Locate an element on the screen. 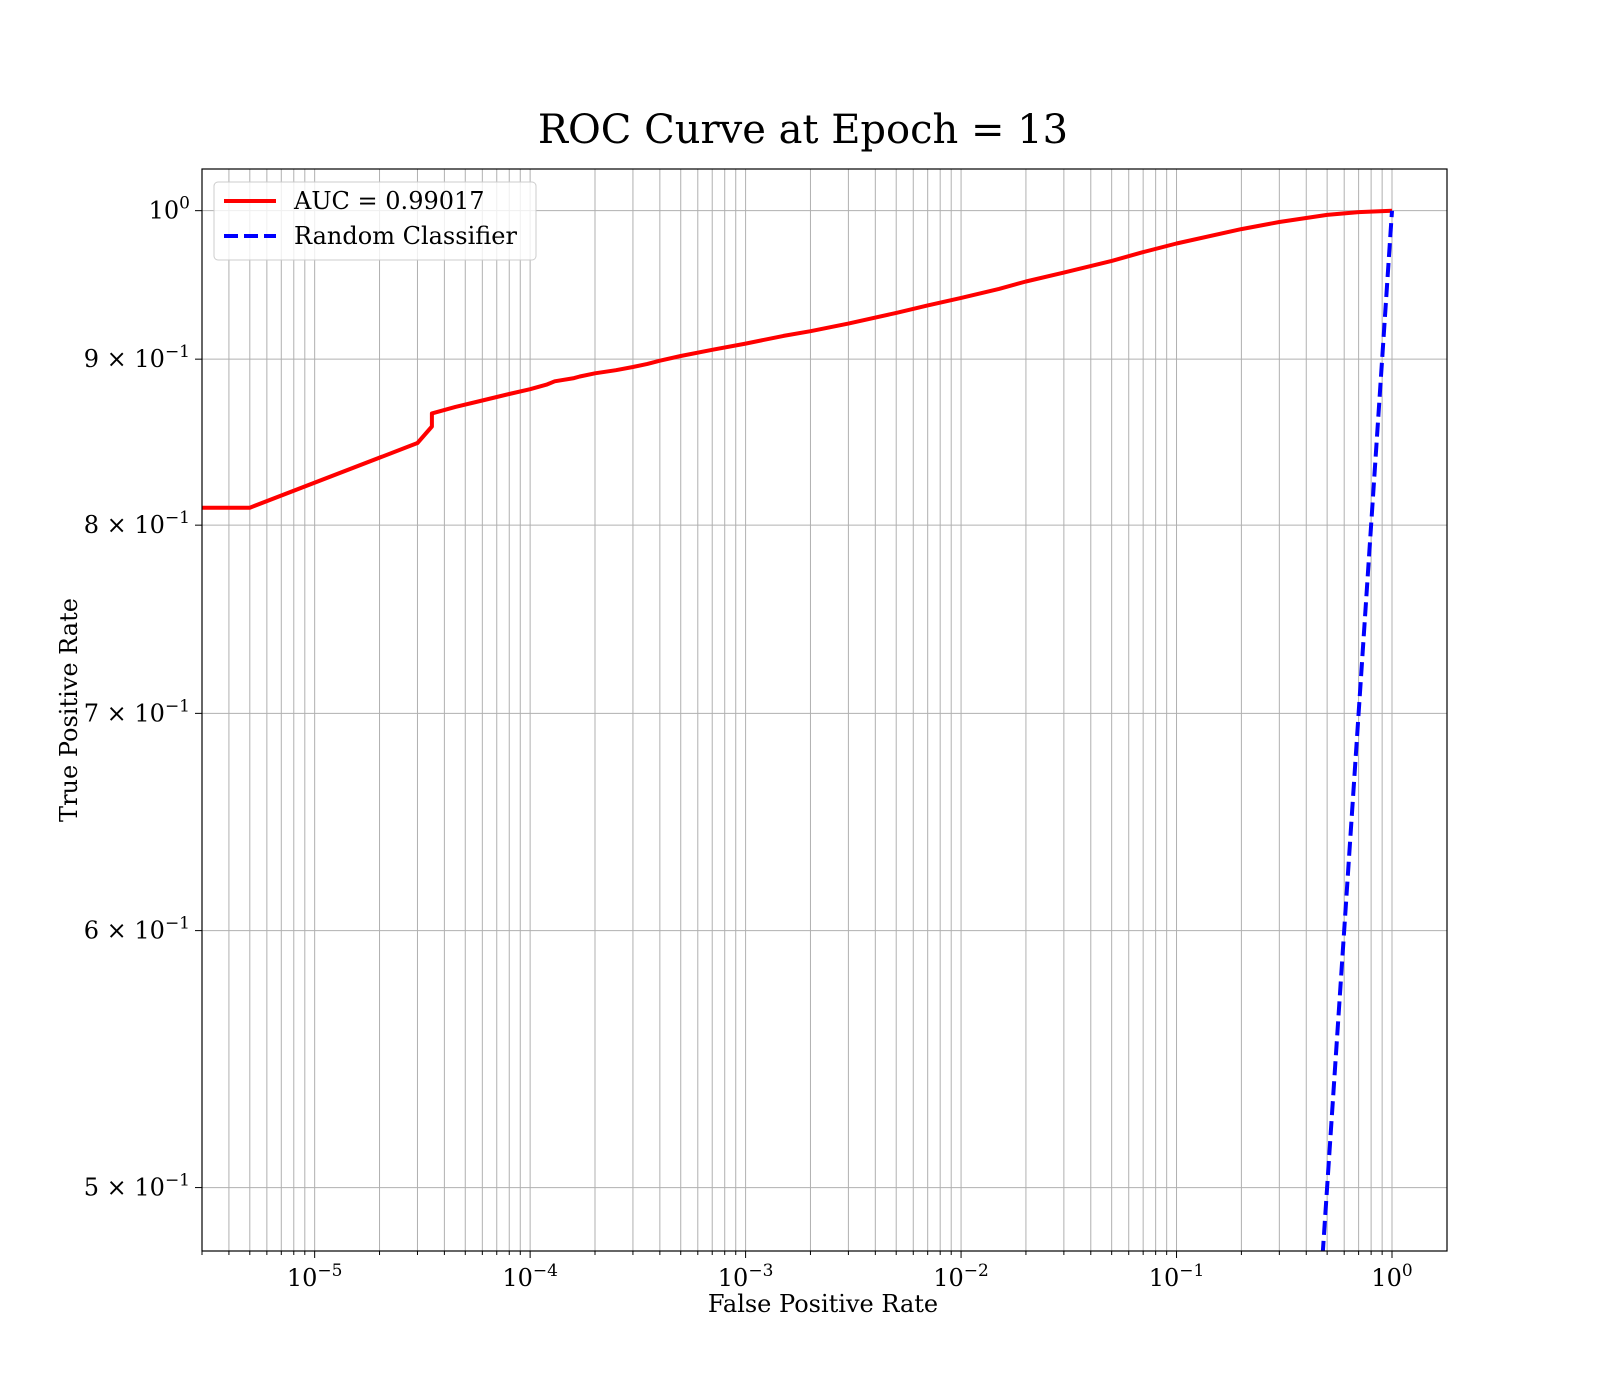 This screenshot has height=1400, width=1600. legend: AUC = 0.99017 Random Classifier is located at coordinates (375, 221).